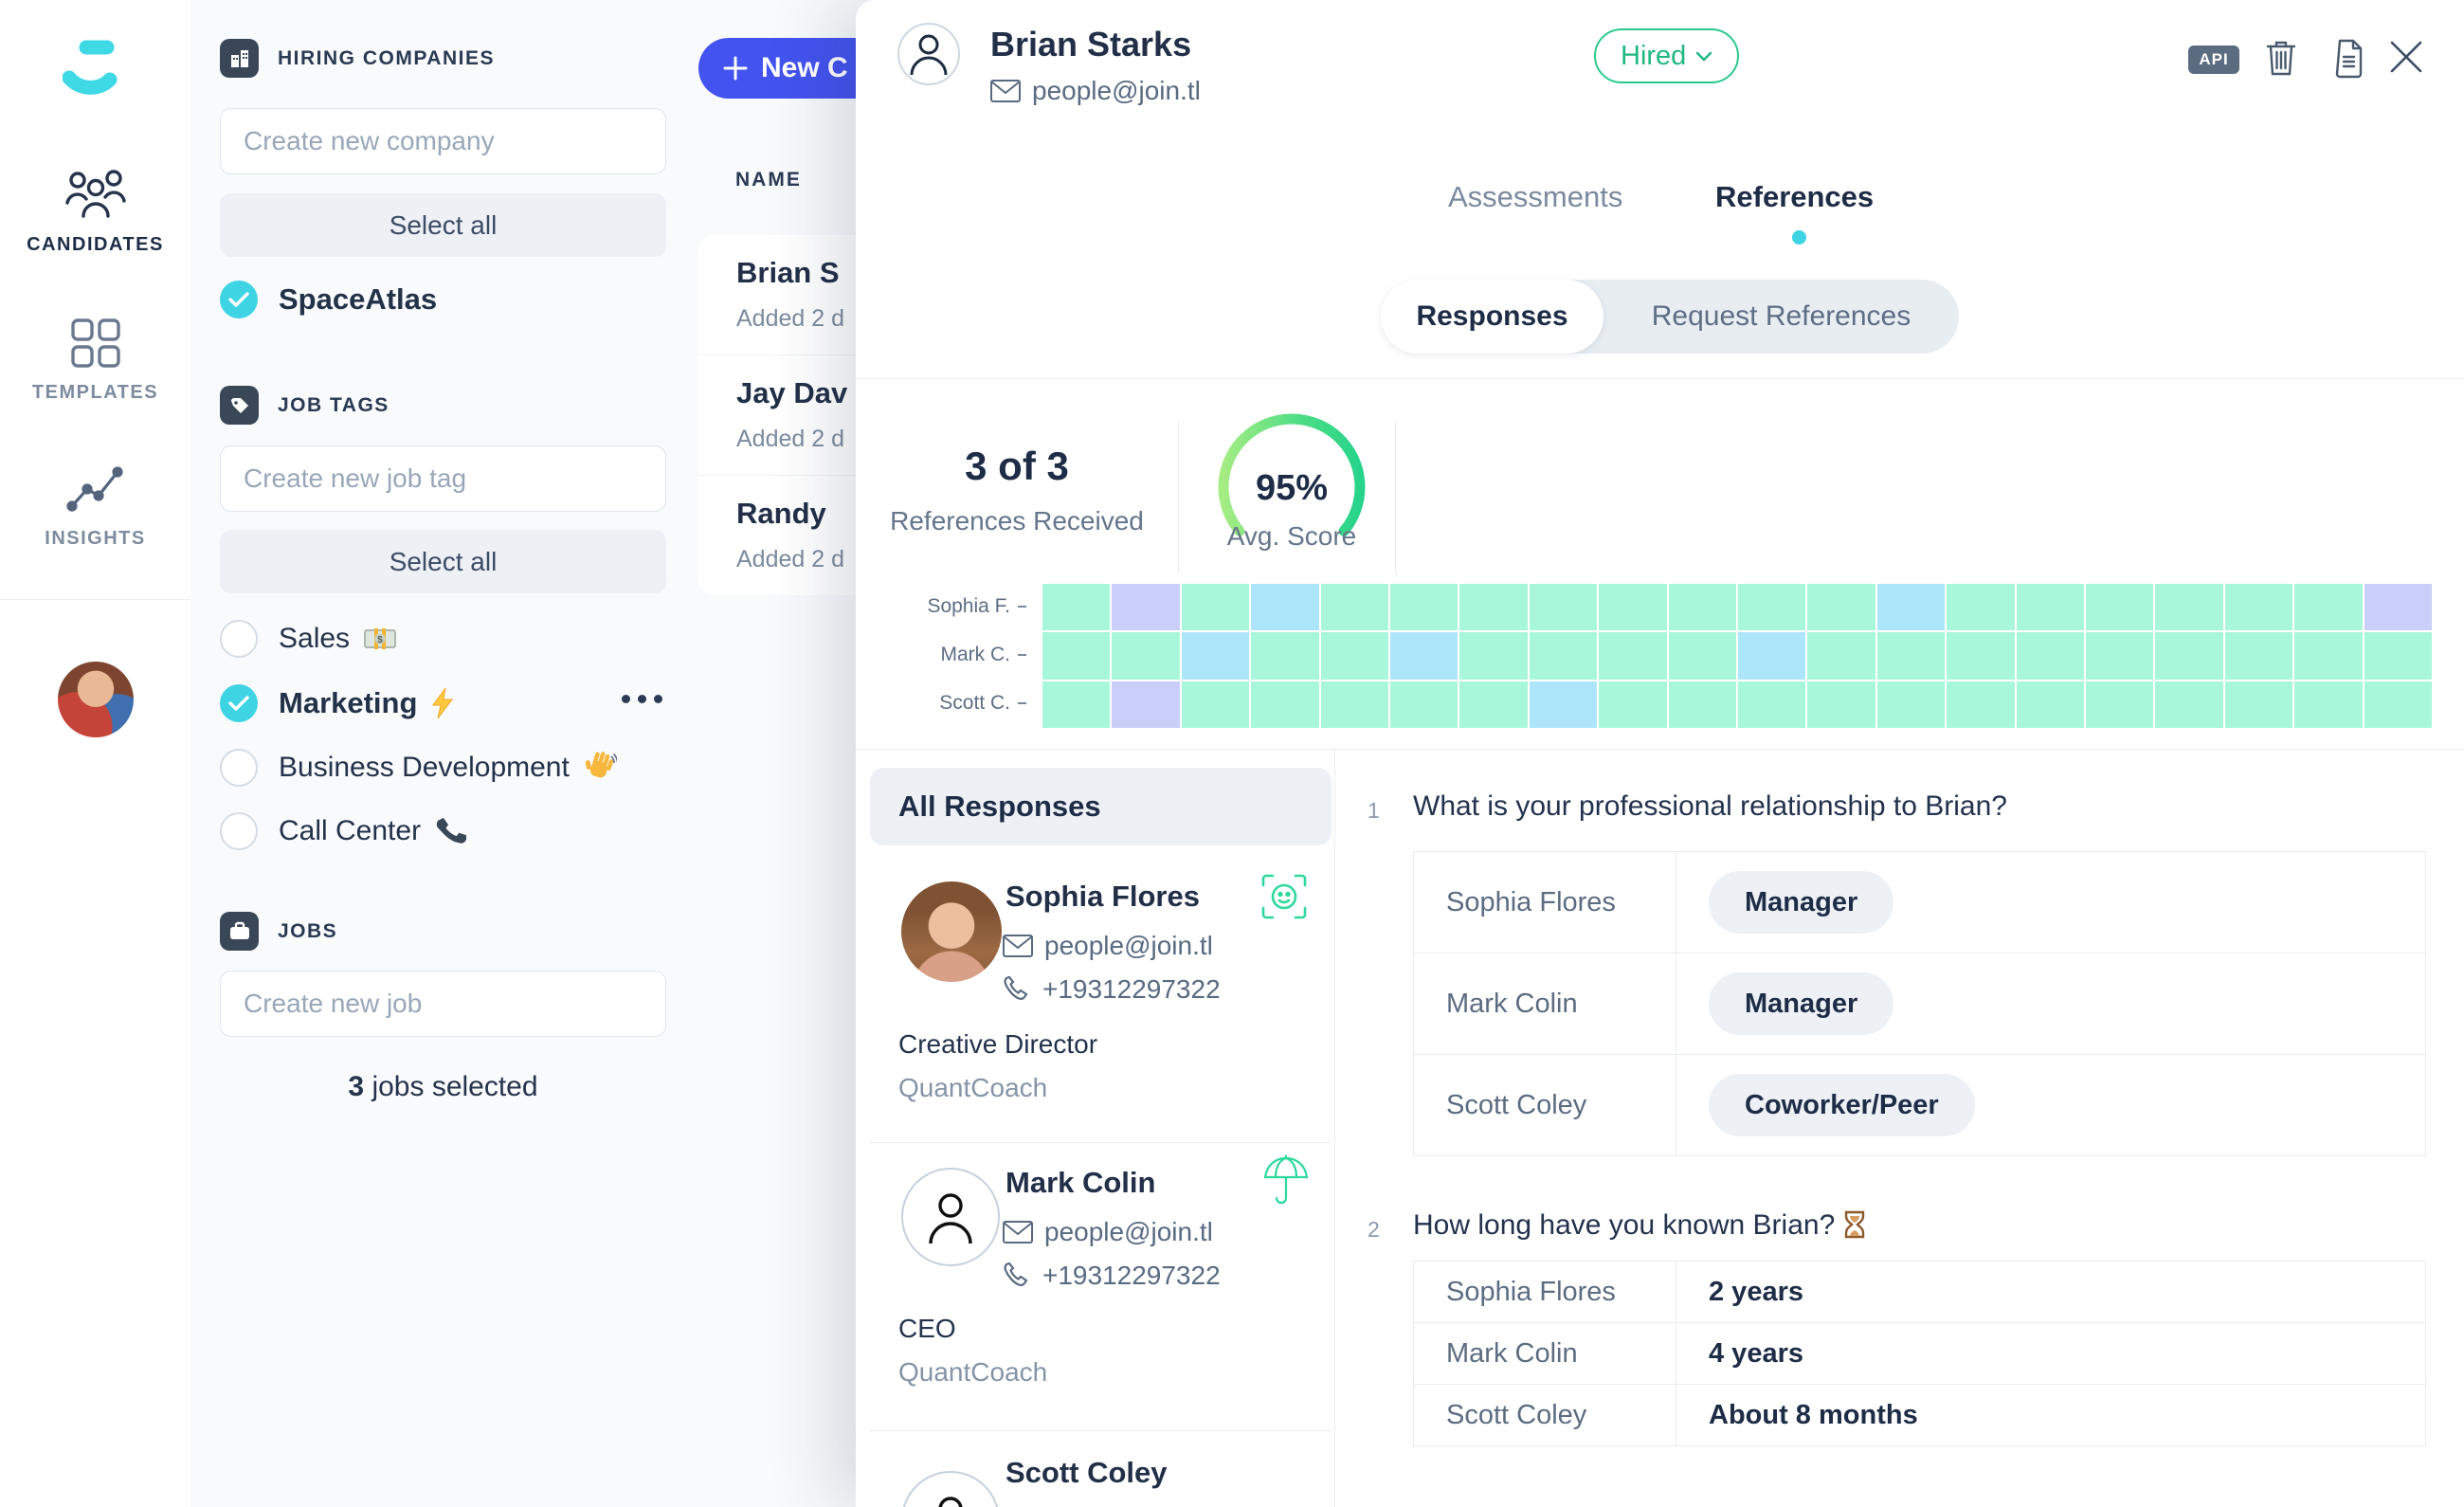 The width and height of the screenshot is (2464, 1507). Describe the element at coordinates (95, 194) in the screenshot. I see `people-group-icon` at that location.